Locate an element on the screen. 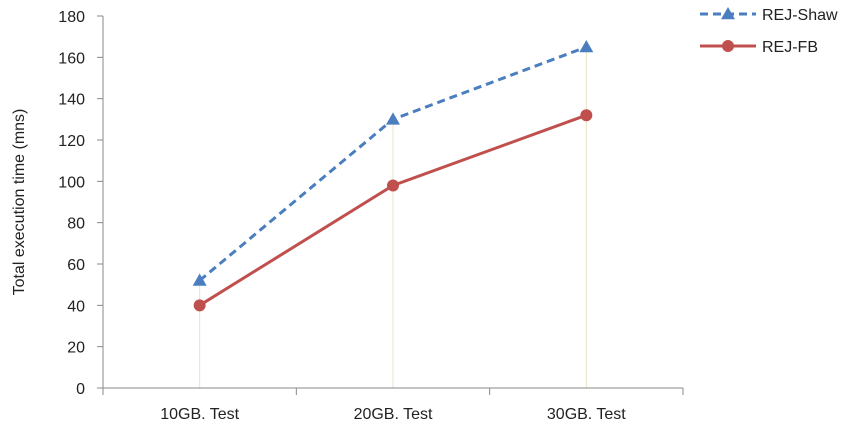  y-tick-label: 120 is located at coordinates (71, 141).